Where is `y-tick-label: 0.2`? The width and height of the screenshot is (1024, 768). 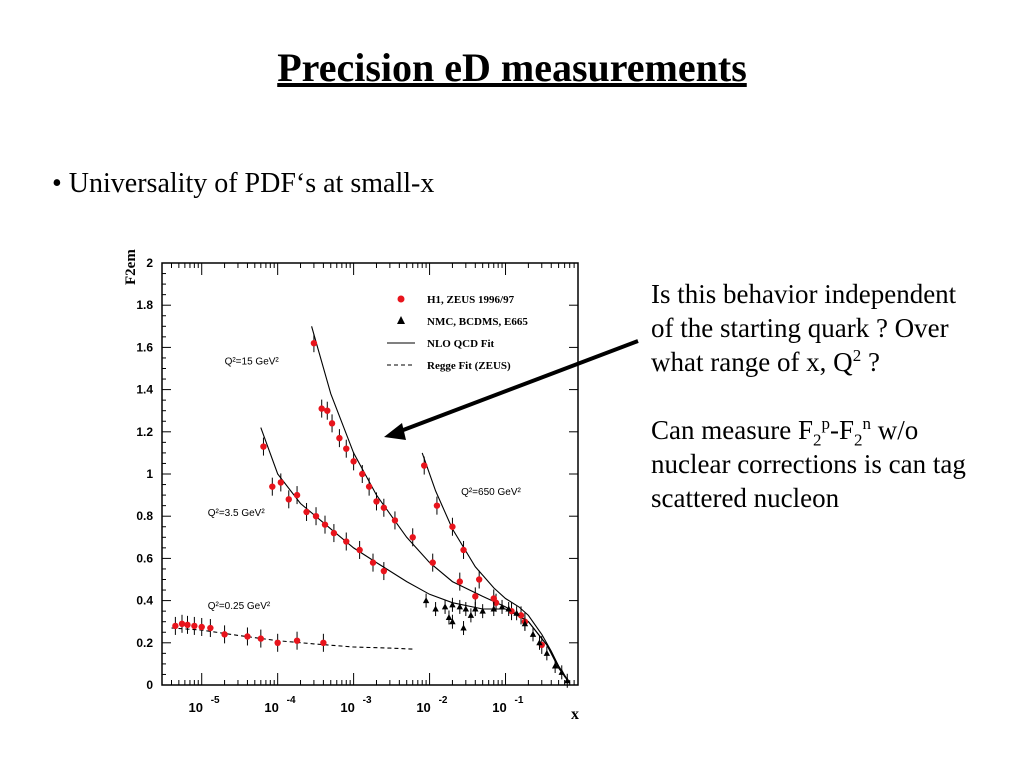 y-tick-label: 0.2 is located at coordinates (144, 643).